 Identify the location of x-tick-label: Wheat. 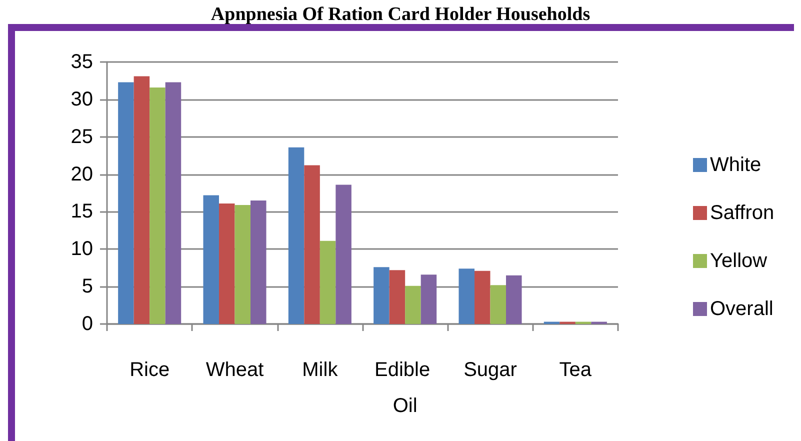
(235, 370).